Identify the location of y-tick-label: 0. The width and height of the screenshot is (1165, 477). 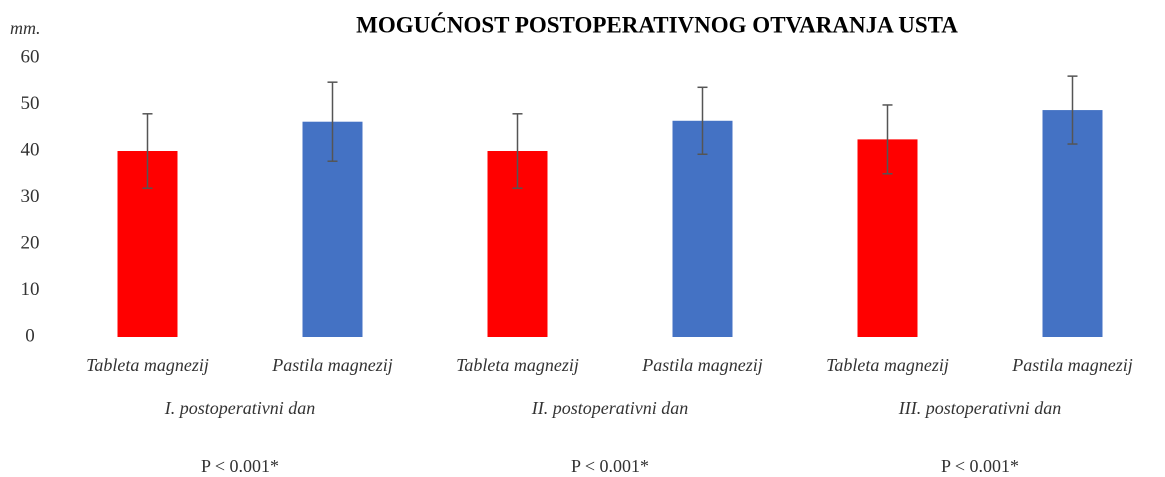
(30, 335).